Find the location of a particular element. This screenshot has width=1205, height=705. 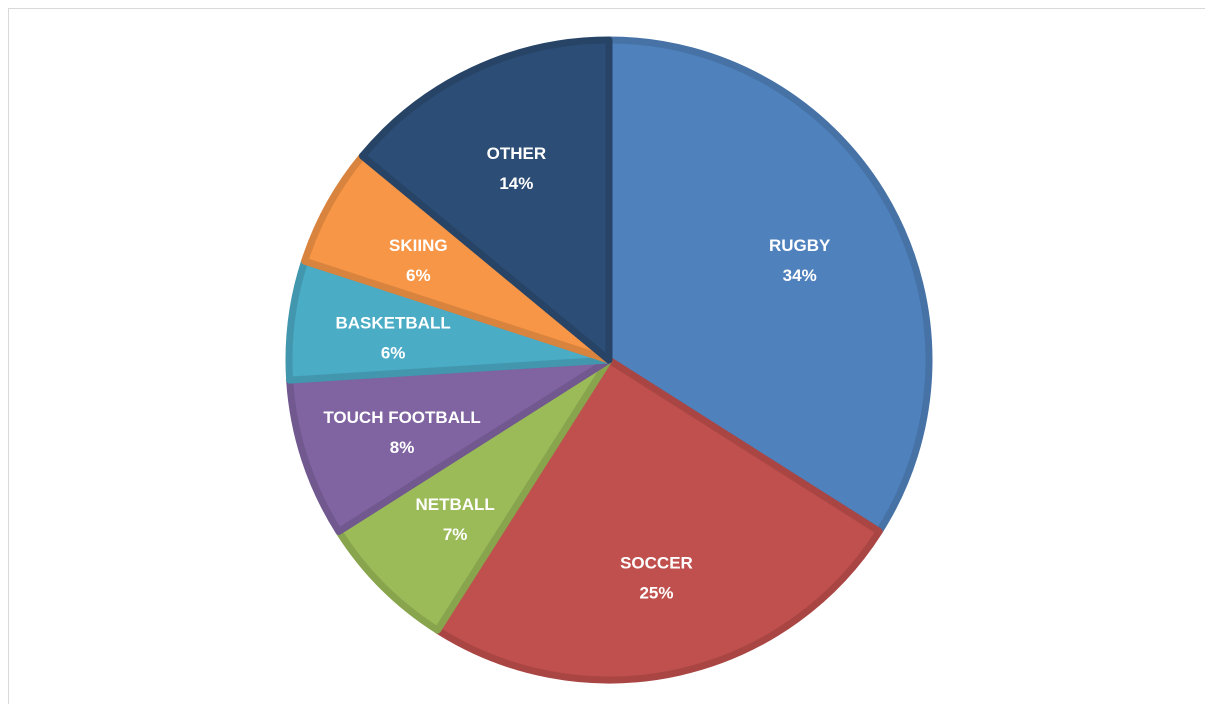

data-label-rugby: RUGBY 34% is located at coordinates (800, 260).